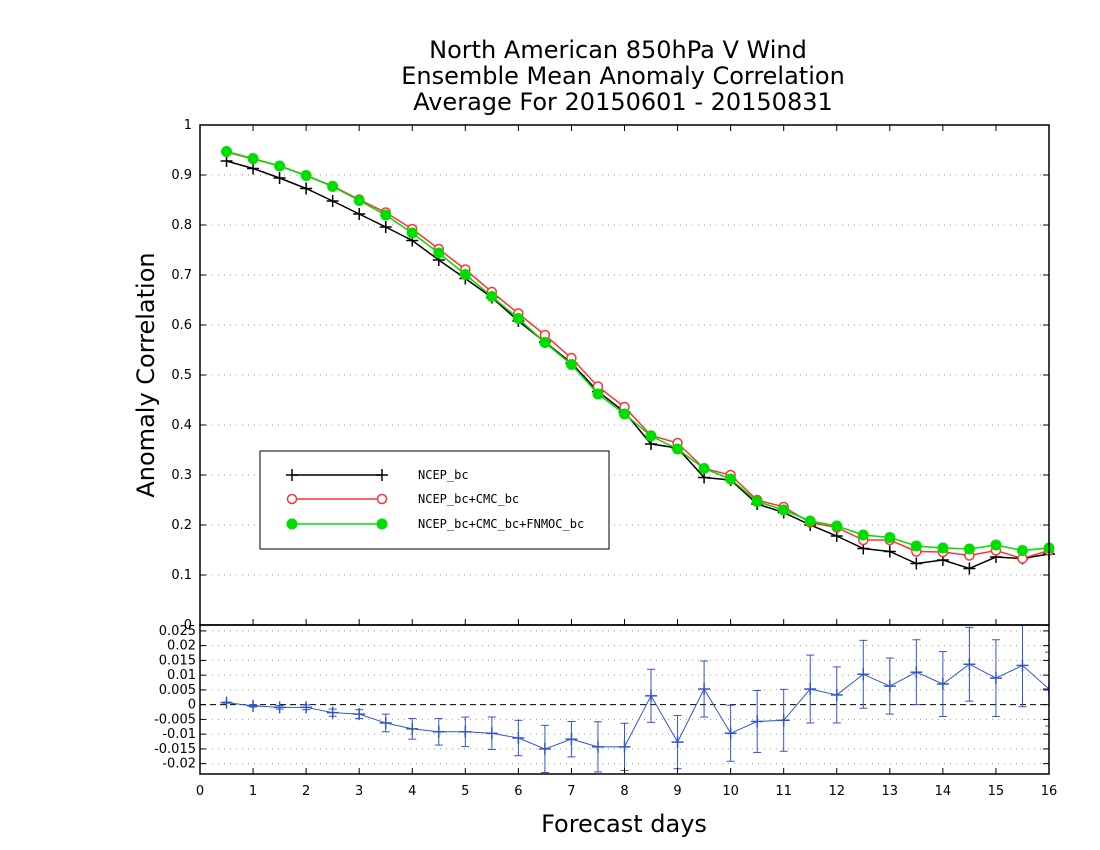  Describe the element at coordinates (181, 375) in the screenshot. I see `top-y-tick-label: 0.5` at that location.